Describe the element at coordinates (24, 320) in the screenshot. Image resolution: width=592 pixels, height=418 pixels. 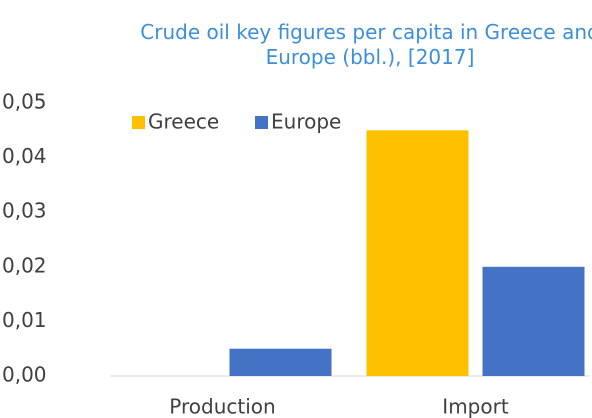
I see `y-tick-label: 0,01` at that location.